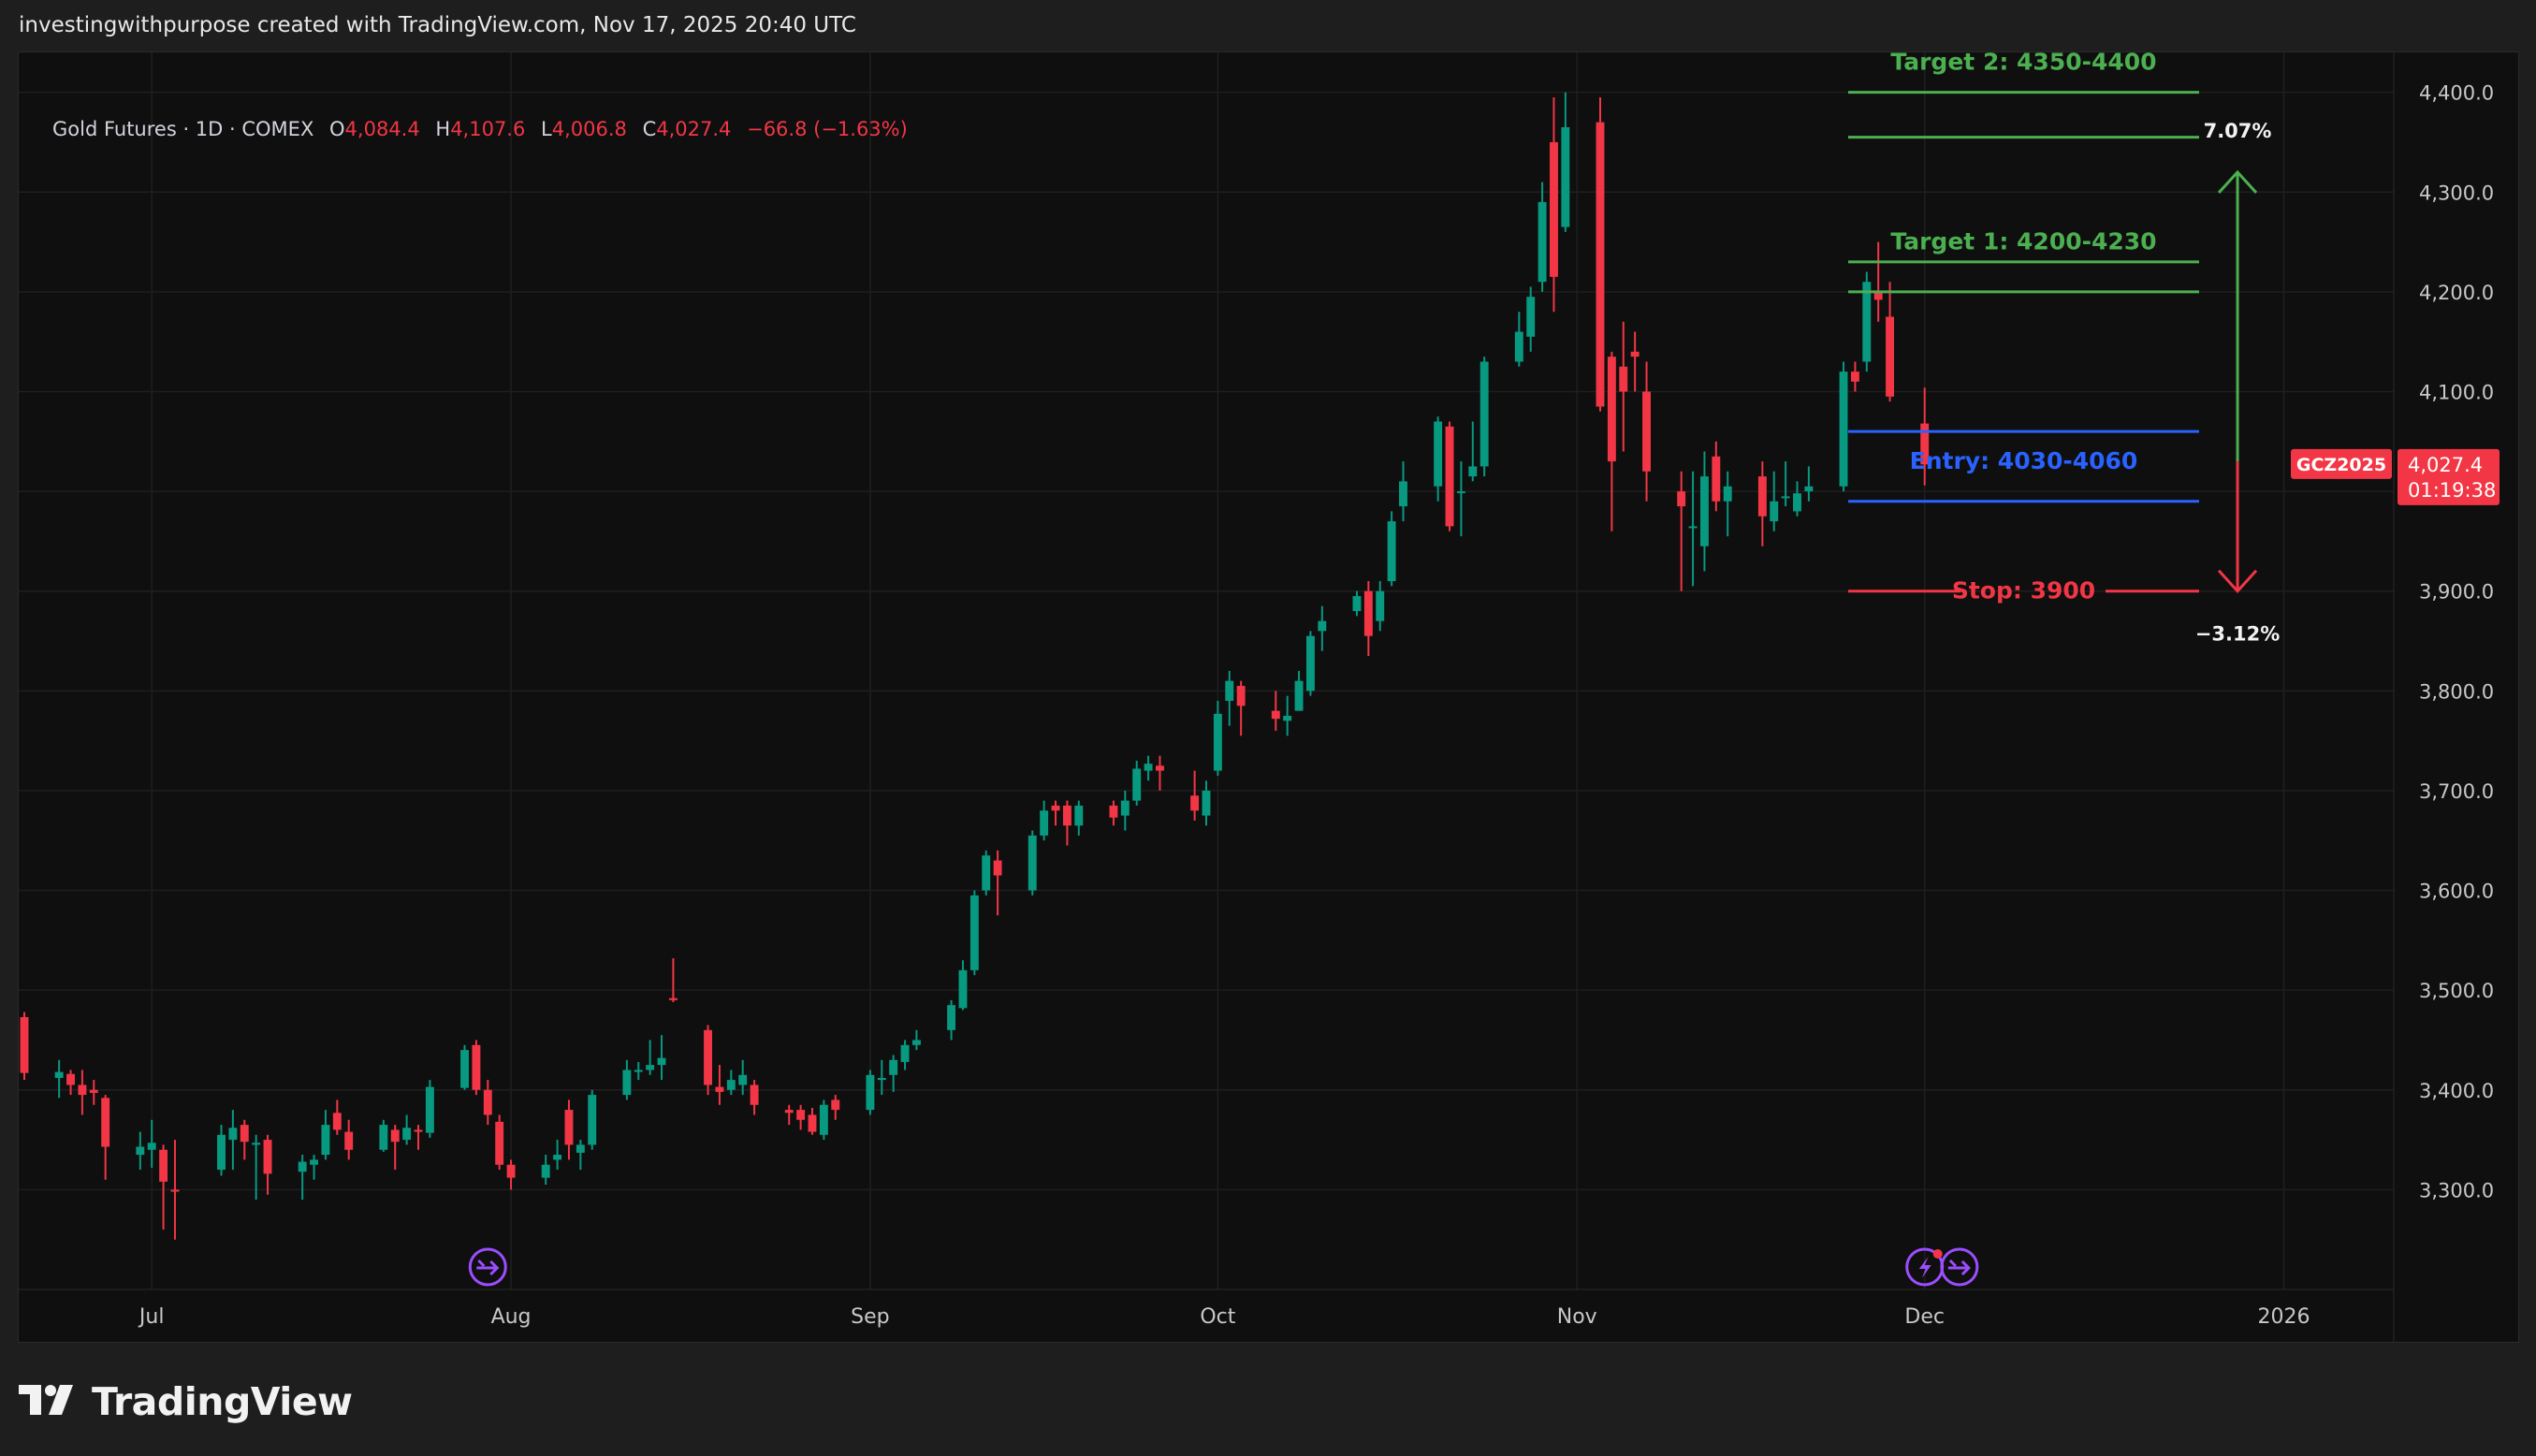  What do you see at coordinates (488, 129) in the screenshot?
I see `legend-high-value: 4,107.6` at bounding box center [488, 129].